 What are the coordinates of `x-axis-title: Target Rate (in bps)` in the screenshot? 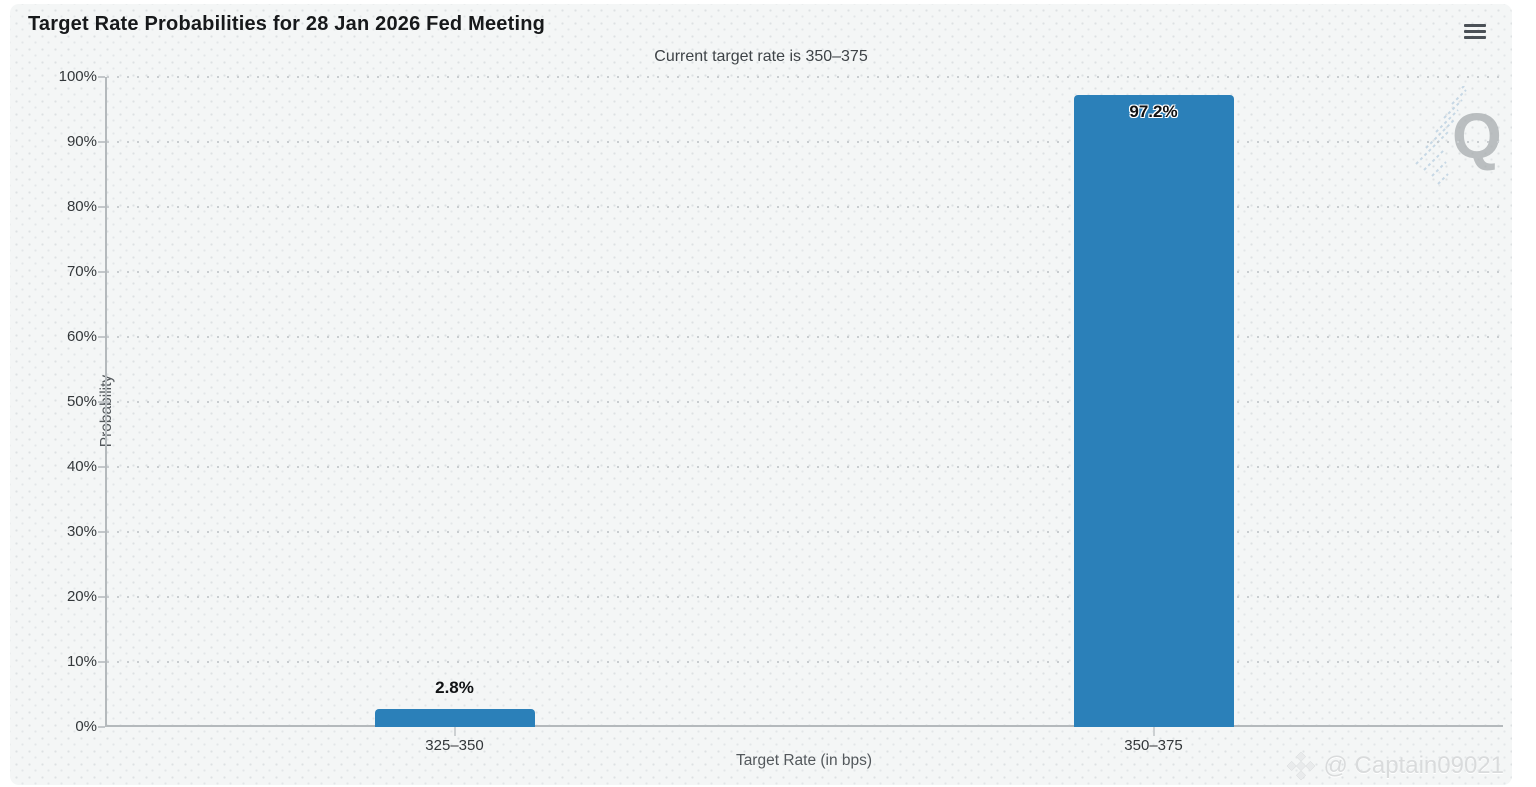 It's located at (804, 760).